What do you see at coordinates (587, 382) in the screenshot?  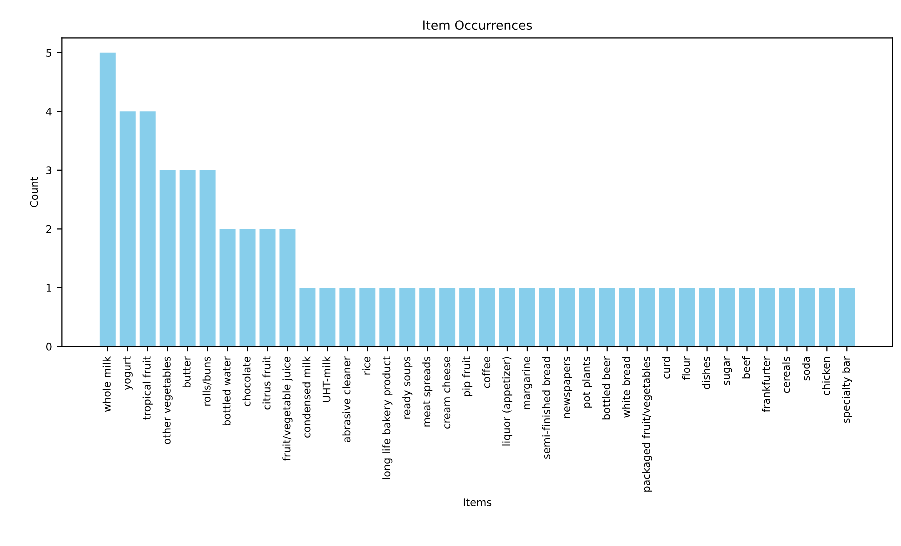 I see `x-tick-label: pot plants` at bounding box center [587, 382].